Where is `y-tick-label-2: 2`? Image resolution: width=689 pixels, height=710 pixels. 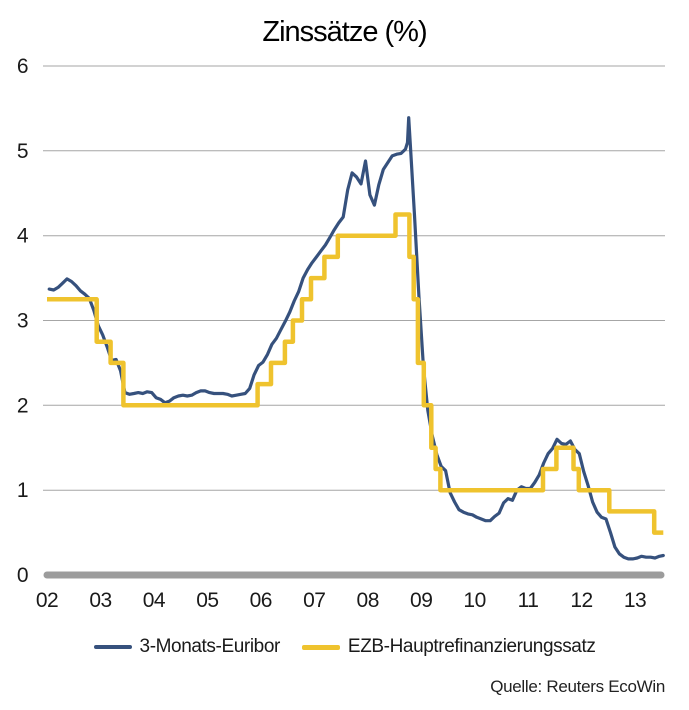 y-tick-label-2: 2 is located at coordinates (22, 405).